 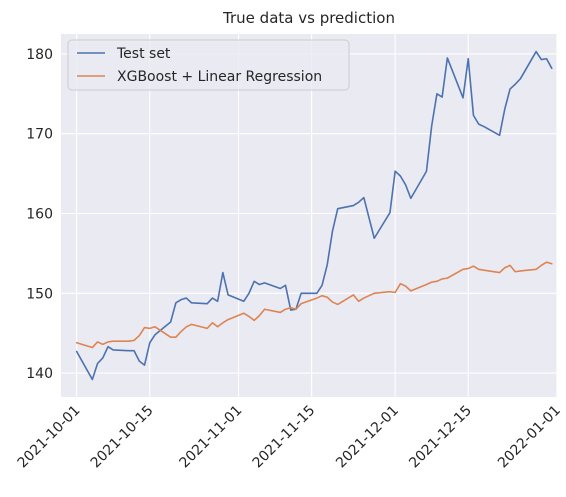 I want to click on y-axis-ticks: 140 150 160 170 180, so click(x=39, y=214).